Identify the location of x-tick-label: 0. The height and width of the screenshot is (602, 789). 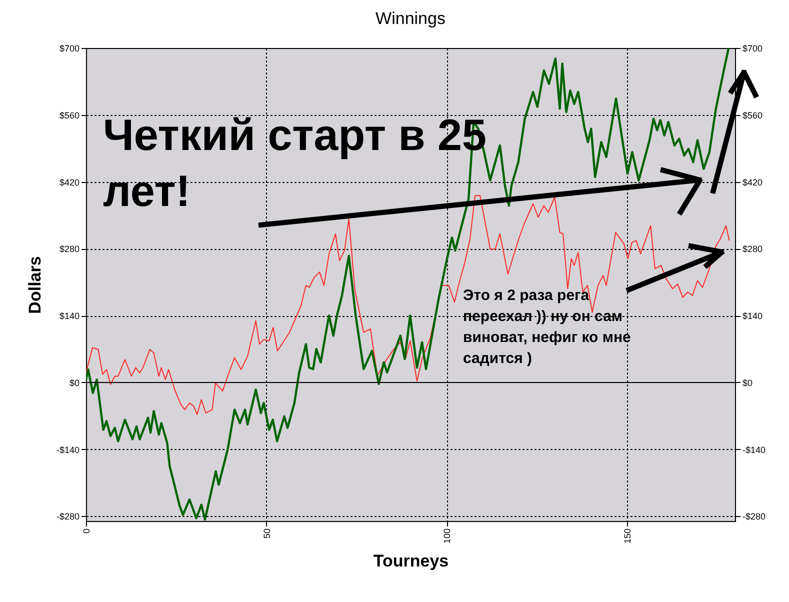
(87, 531).